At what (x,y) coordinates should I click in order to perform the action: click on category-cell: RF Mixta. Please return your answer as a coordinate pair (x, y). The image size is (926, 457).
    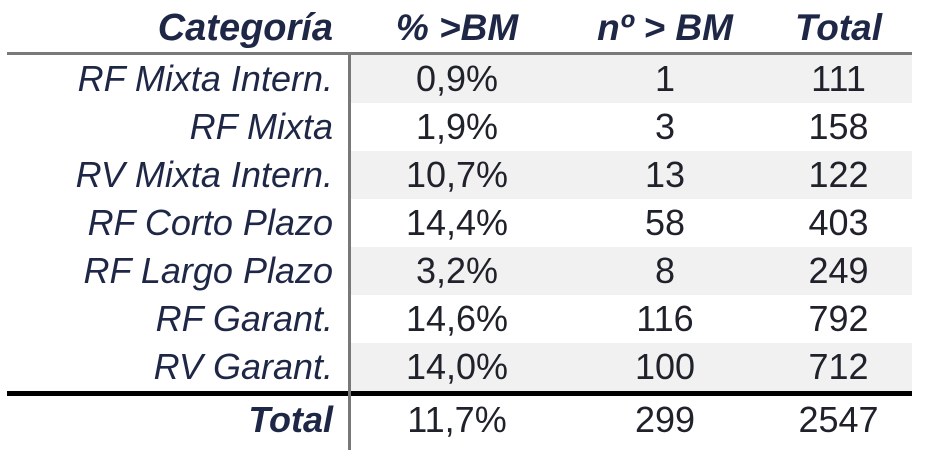
    Looking at the image, I should click on (261, 126).